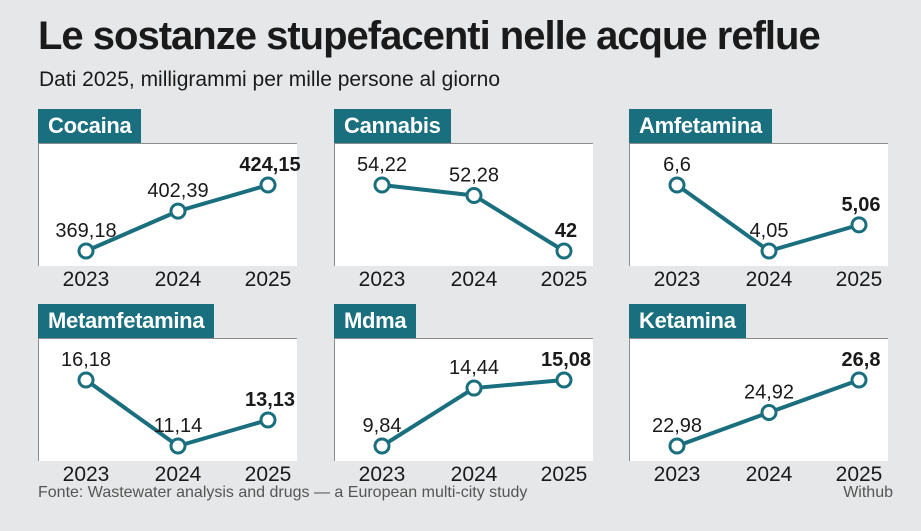 This screenshot has height=531, width=921. I want to click on panel-metamfetamina: Metamfetamina 16,18 11,14 13,13 2023 2024 2025, so click(172, 399).